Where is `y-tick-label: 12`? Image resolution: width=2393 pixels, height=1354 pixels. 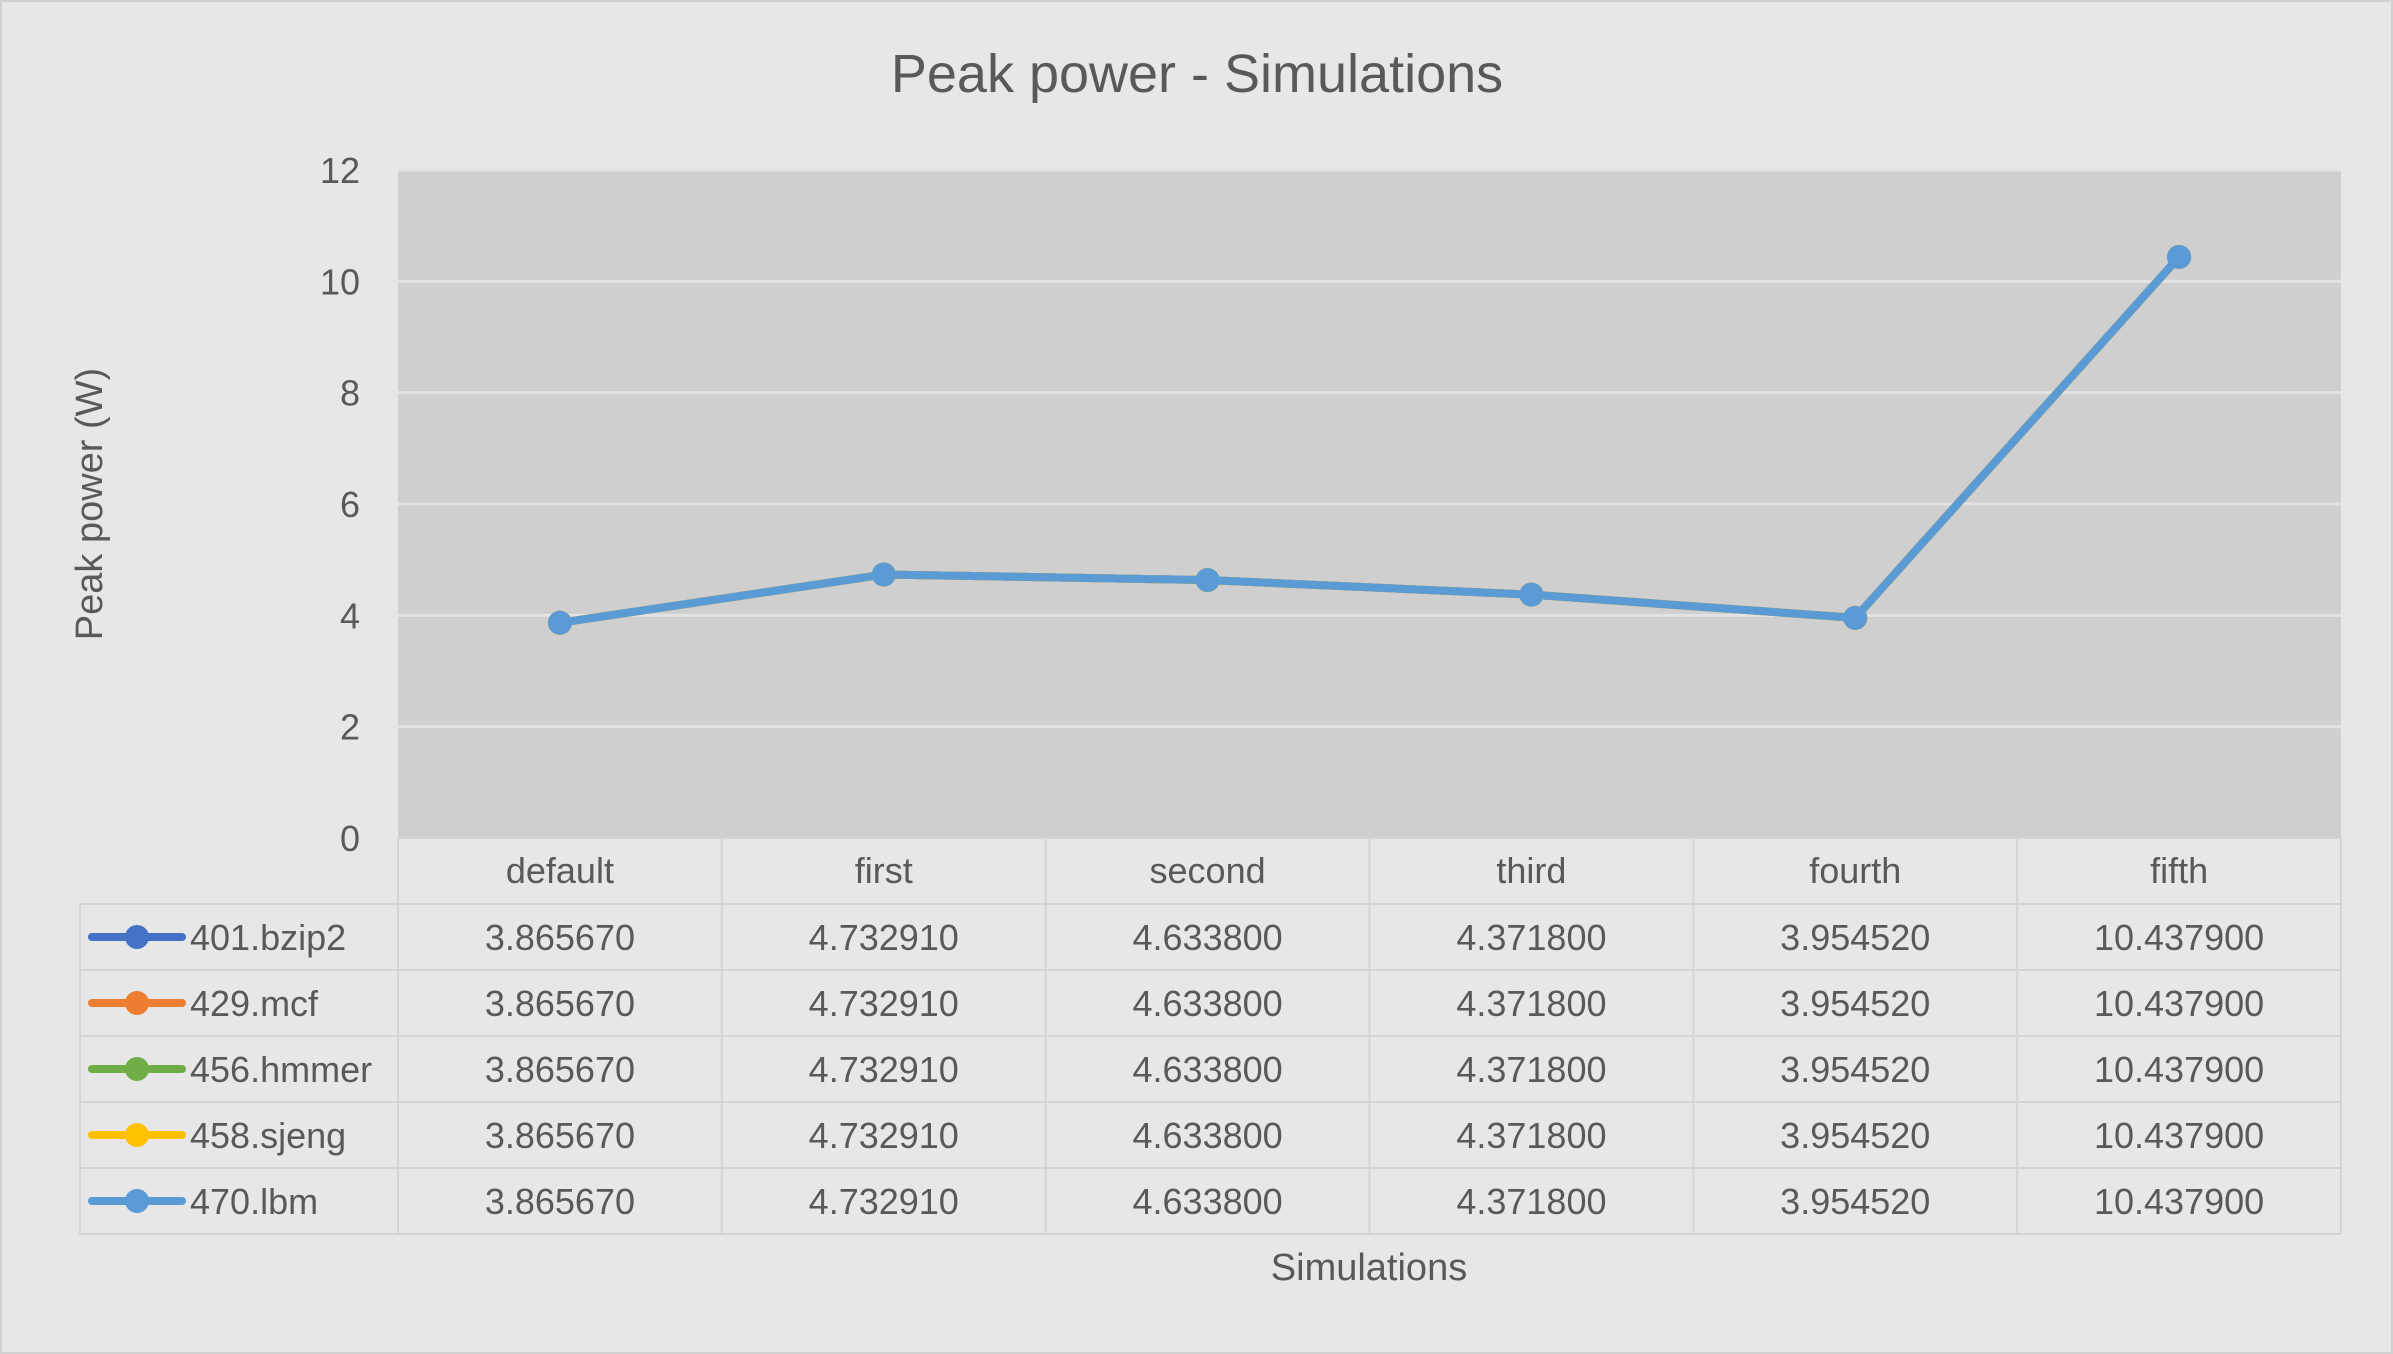
y-tick-label: 12 is located at coordinates (340, 170).